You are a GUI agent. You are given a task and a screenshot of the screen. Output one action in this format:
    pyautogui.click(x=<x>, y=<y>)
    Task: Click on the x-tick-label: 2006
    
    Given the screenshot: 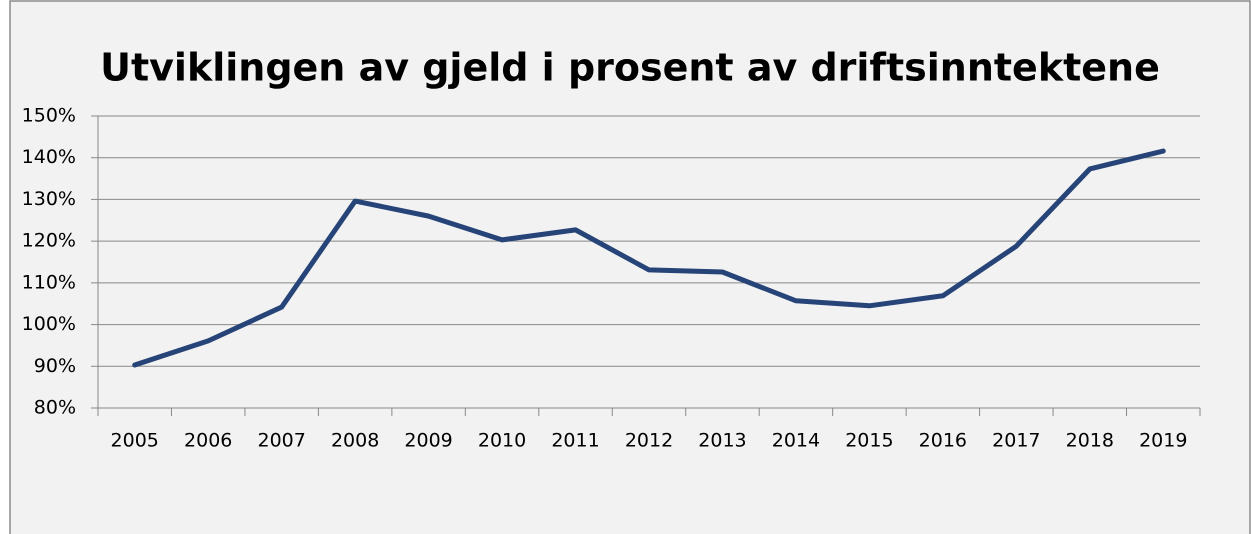 What is the action you would take?
    pyautogui.click(x=208, y=441)
    